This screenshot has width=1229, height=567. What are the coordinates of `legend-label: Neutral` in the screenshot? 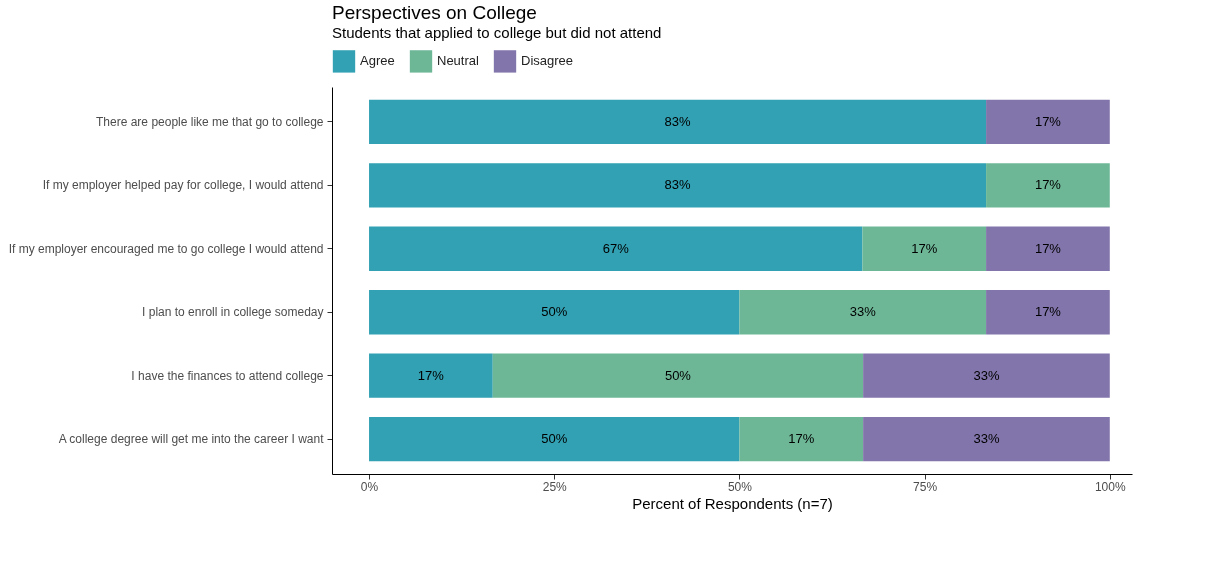 It's located at (458, 61).